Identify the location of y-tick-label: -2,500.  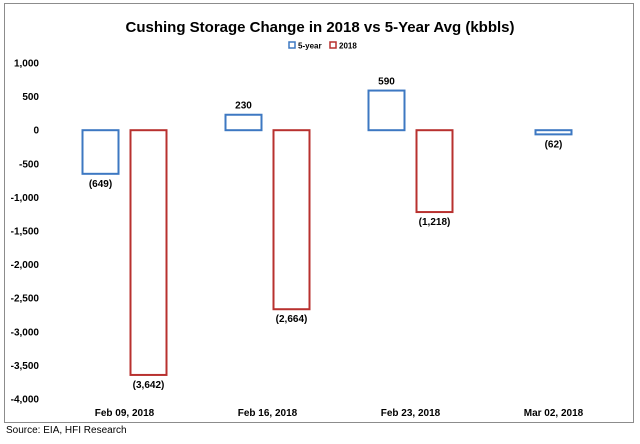
(25, 299).